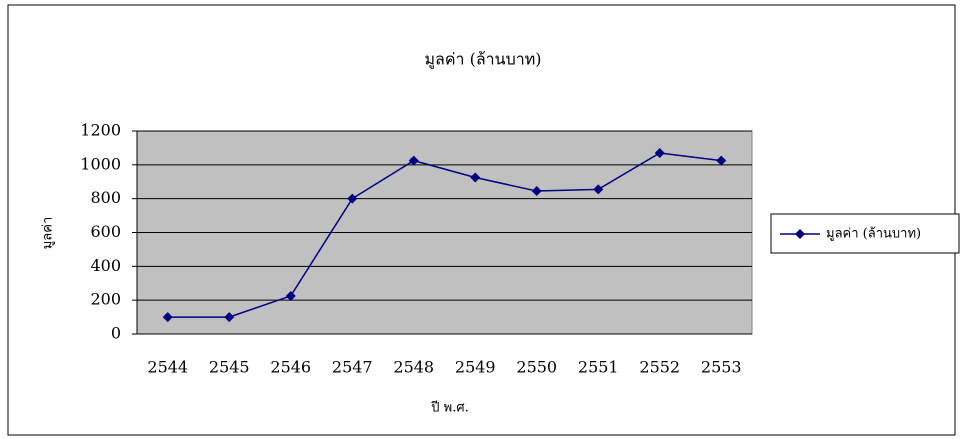 The width and height of the screenshot is (964, 439). Describe the element at coordinates (105, 265) in the screenshot. I see `y-tick-label: 400` at that location.